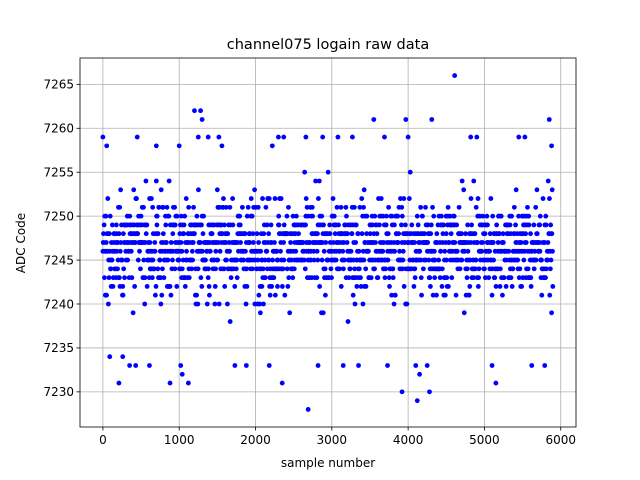 This screenshot has width=640, height=480. I want to click on x-tick-label: 1000, so click(179, 440).